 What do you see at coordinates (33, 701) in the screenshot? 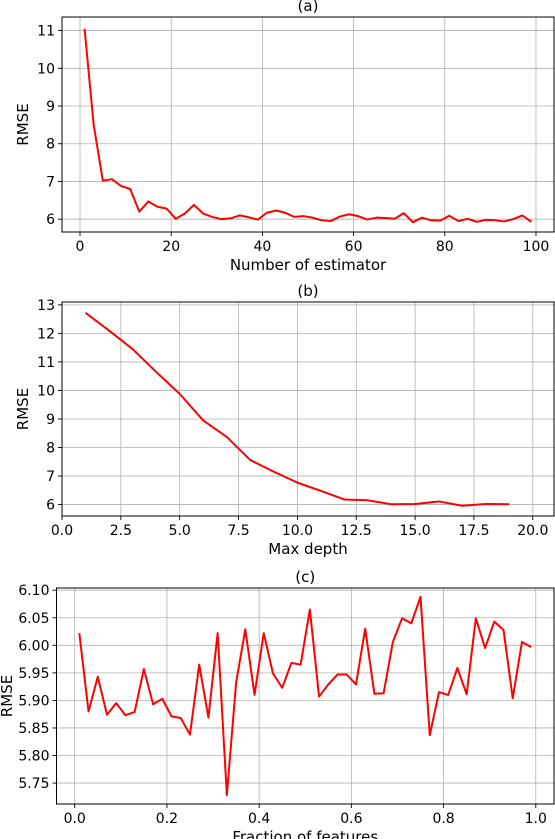
I see `y-tick-label: 5.90` at bounding box center [33, 701].